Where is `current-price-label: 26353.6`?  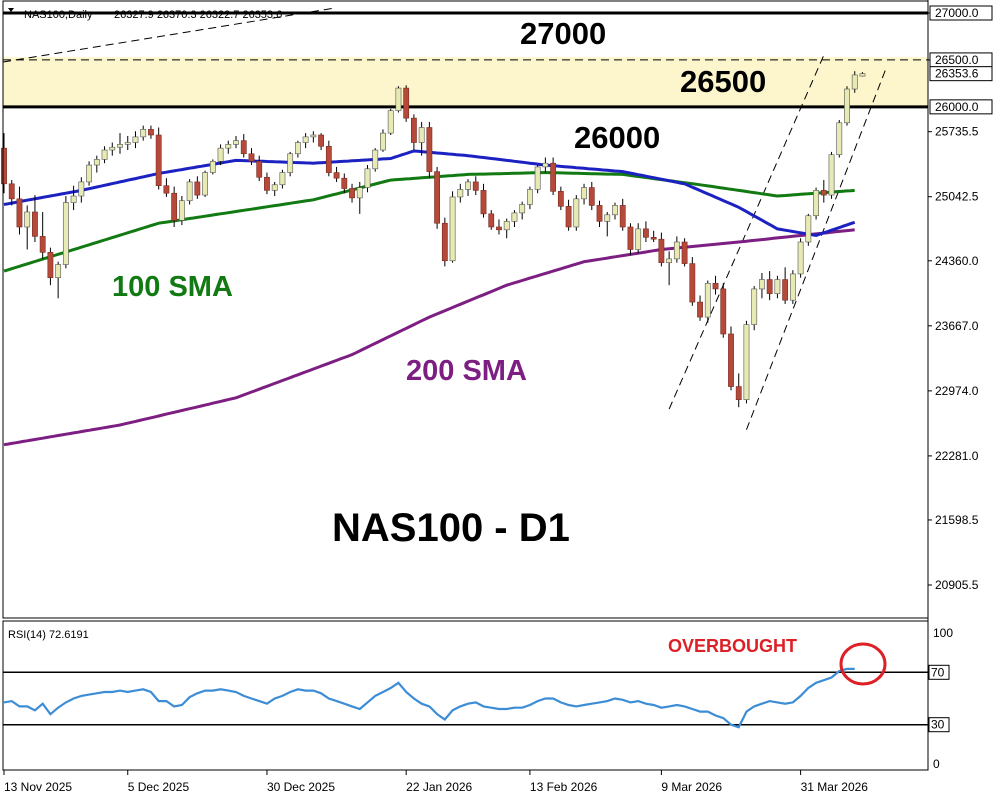
current-price-label: 26353.6 is located at coordinates (957, 74).